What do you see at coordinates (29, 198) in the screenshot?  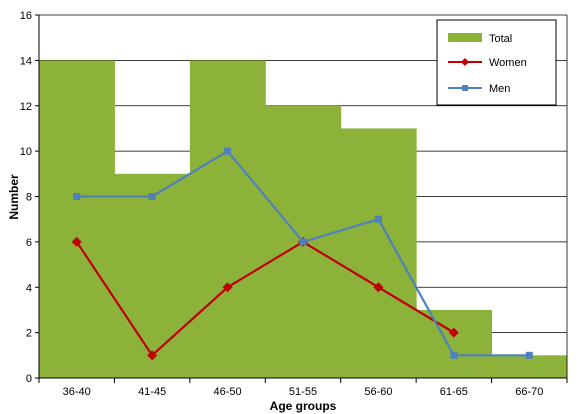 I see `y-tick-label: 8` at bounding box center [29, 198].